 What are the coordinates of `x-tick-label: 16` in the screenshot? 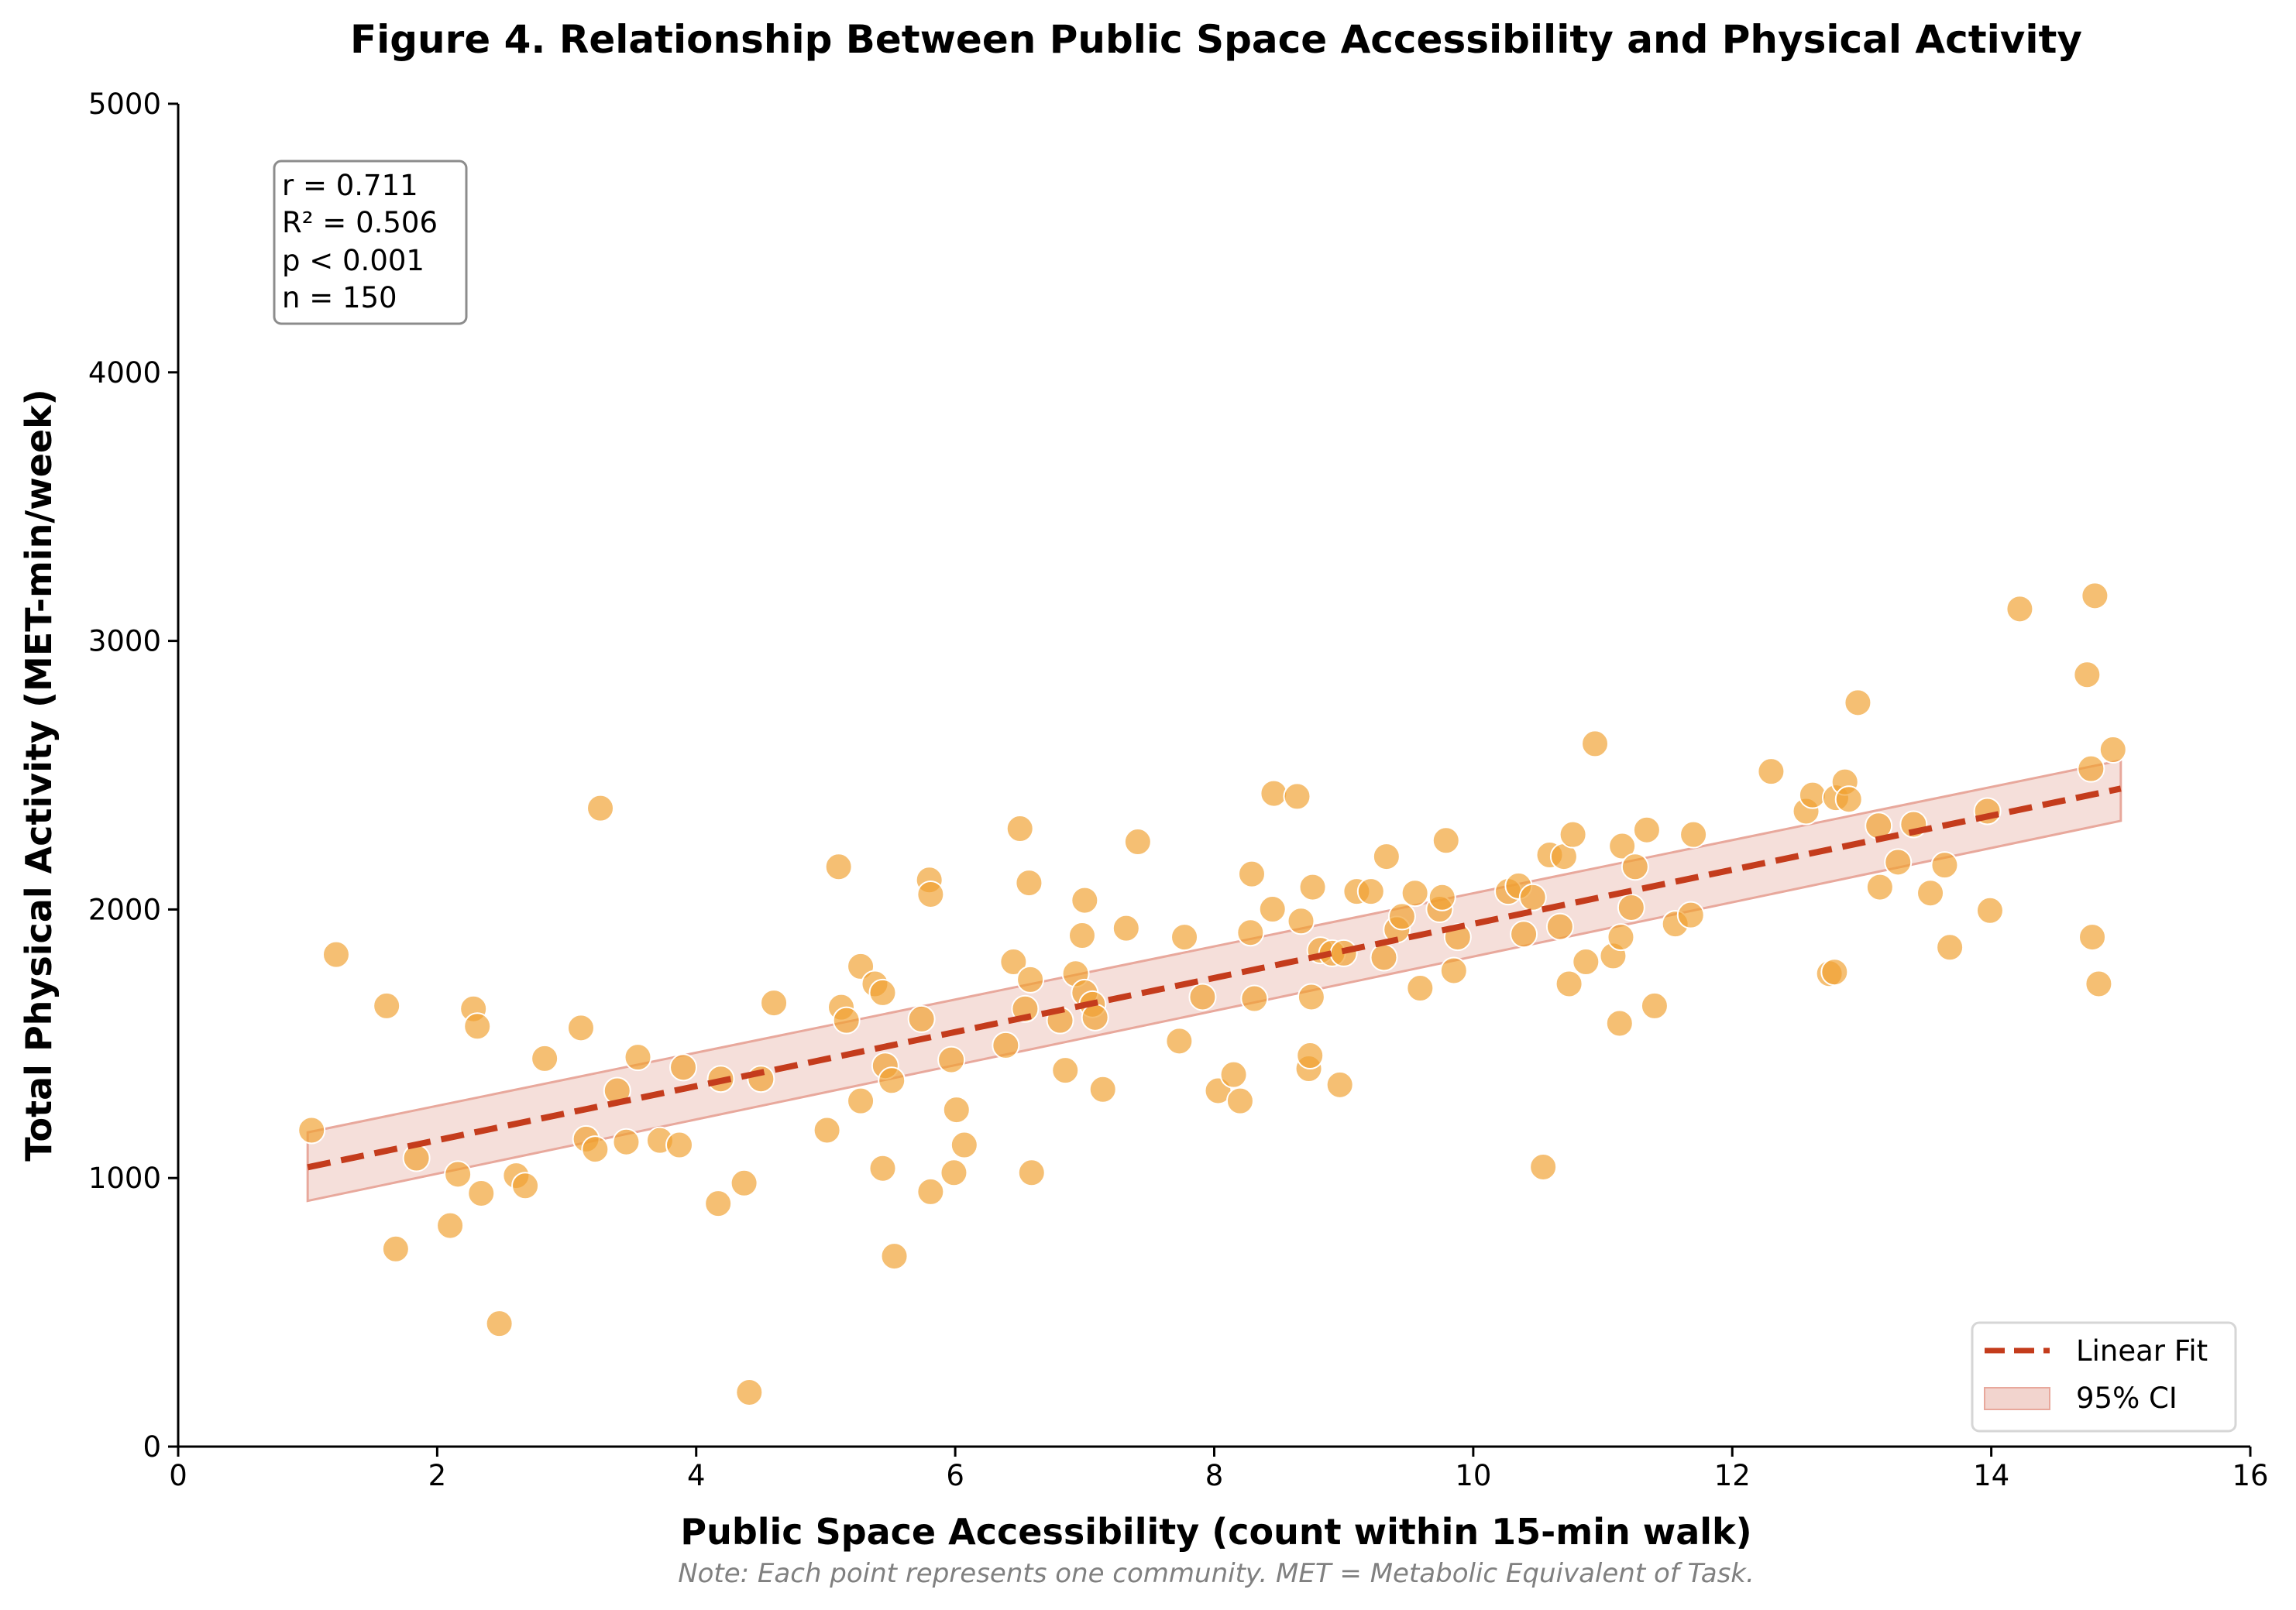 It's located at (2250, 1476).